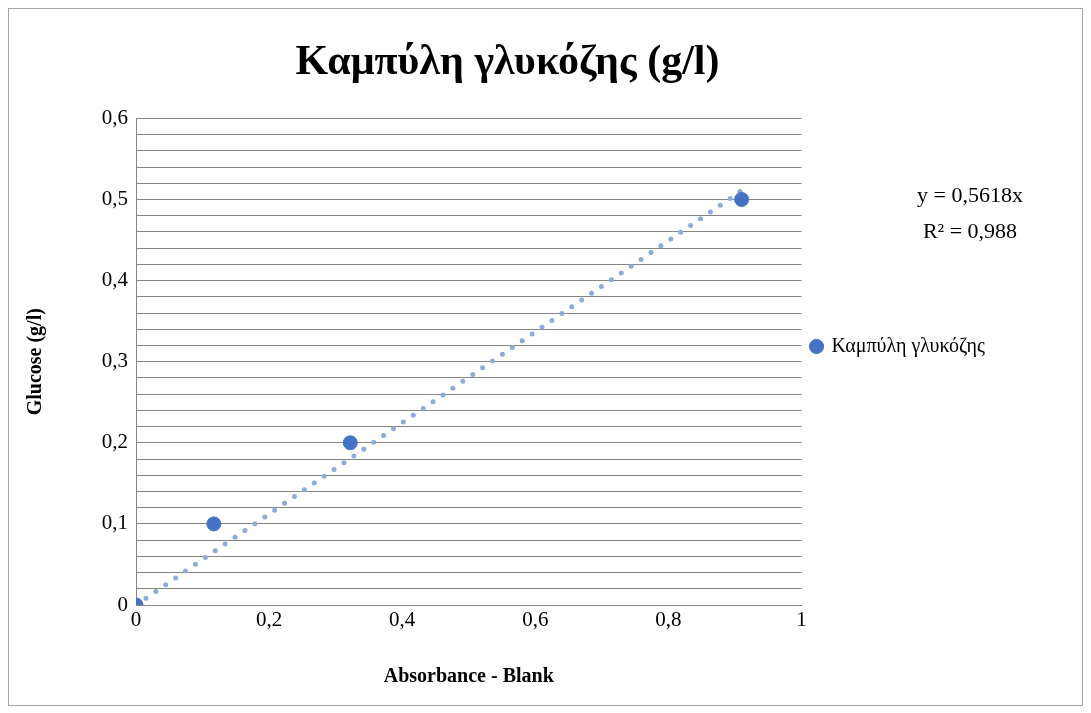 This screenshot has width=1091, height=713. I want to click on x-tick-label: 0,6, so click(535, 619).